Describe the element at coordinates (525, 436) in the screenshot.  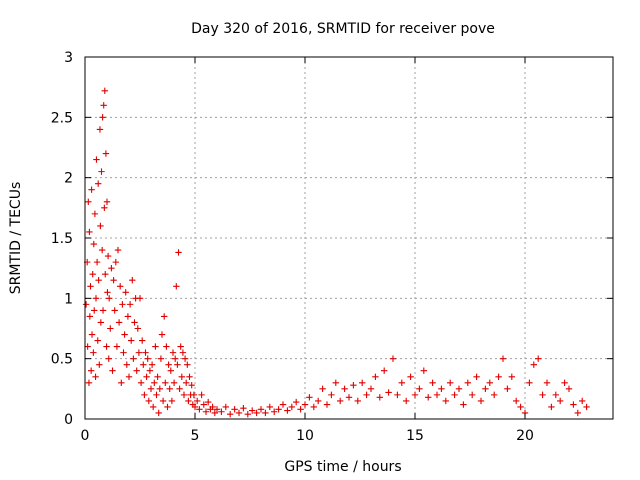
I see `x-tick-label: 20` at that location.